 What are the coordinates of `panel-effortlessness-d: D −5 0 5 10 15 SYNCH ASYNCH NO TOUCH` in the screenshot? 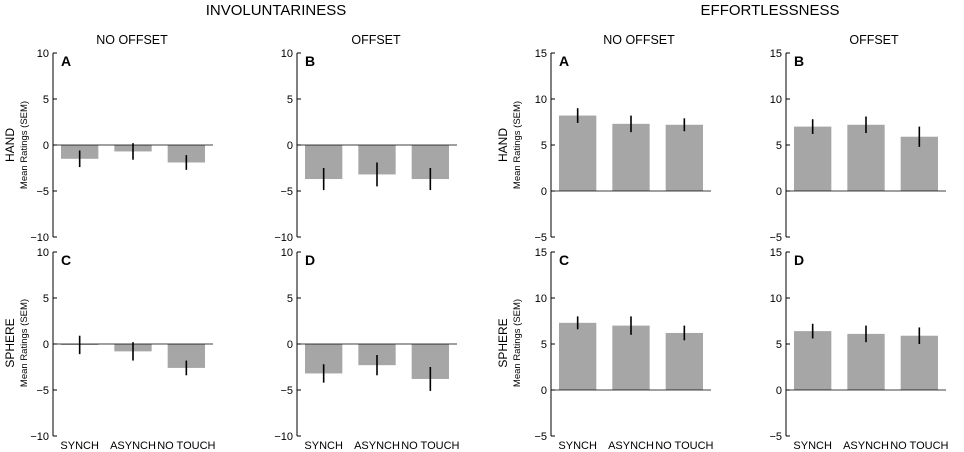 It's located at (858, 349).